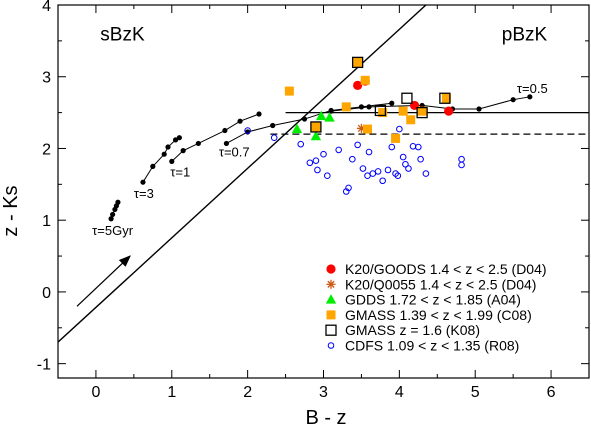 The height and width of the screenshot is (438, 591). Describe the element at coordinates (46, 149) in the screenshot. I see `y-tick-label: 2` at that location.